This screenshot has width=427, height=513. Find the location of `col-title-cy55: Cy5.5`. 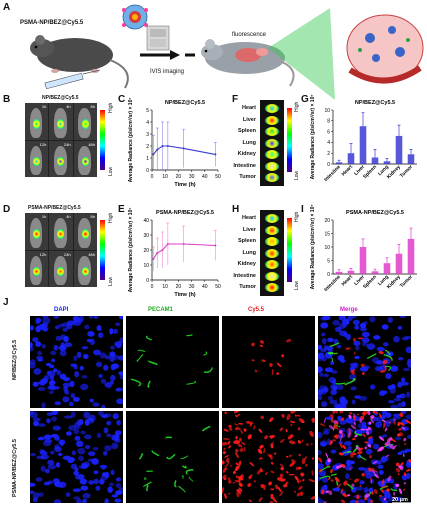

col-title-cy55: Cy5.5 is located at coordinates (256, 310).